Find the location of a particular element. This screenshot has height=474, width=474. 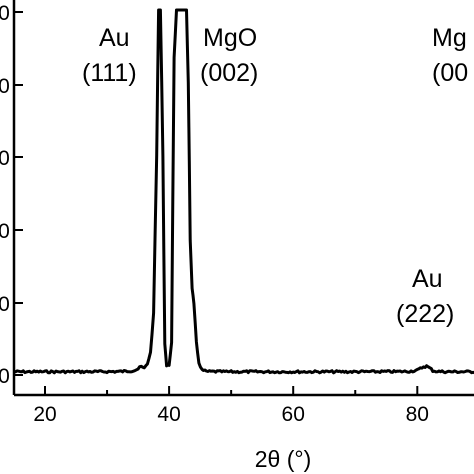

annotation-mgo-cut-index: (00 is located at coordinates (450, 73).